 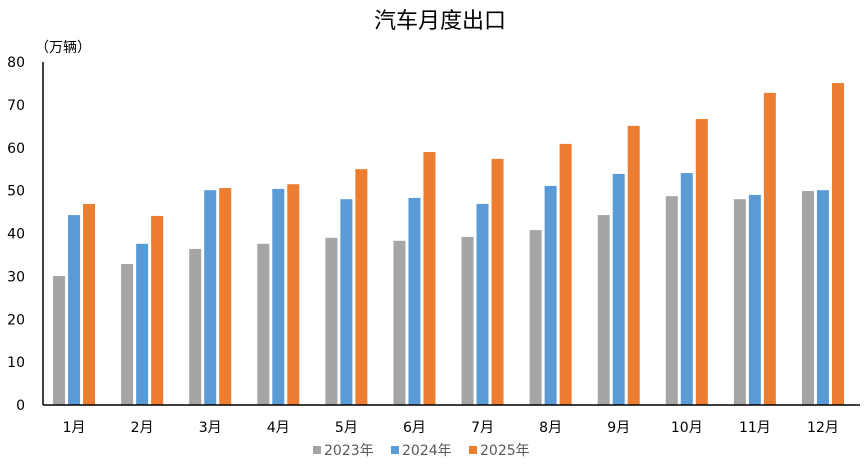 What do you see at coordinates (807, 298) in the screenshot?
I see `bar-2023年-12月` at bounding box center [807, 298].